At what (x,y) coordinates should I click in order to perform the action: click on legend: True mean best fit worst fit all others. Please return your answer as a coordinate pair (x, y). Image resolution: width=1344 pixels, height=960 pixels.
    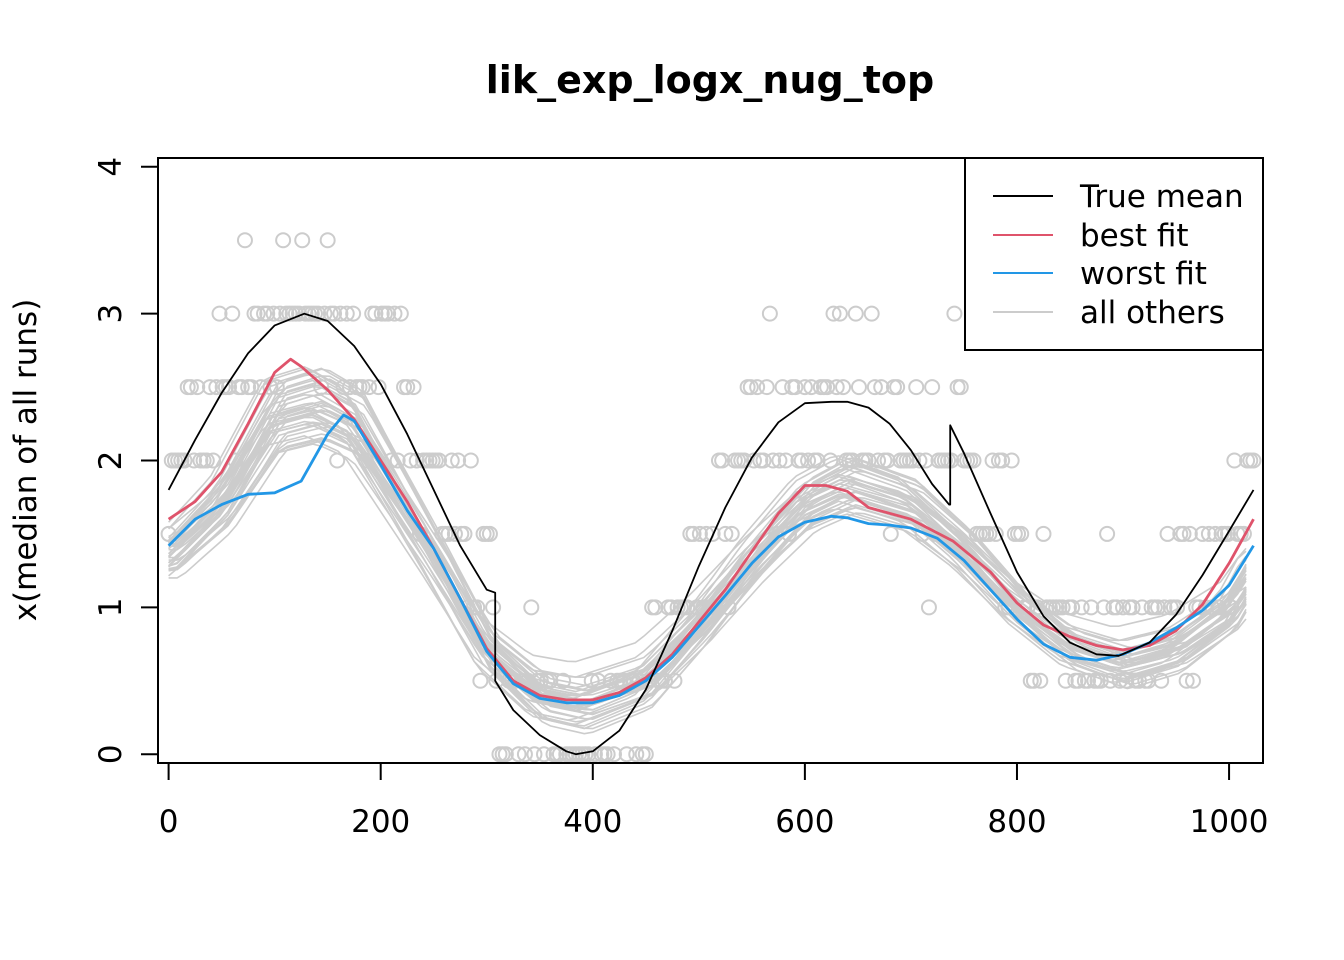
    Looking at the image, I should click on (1114, 254).